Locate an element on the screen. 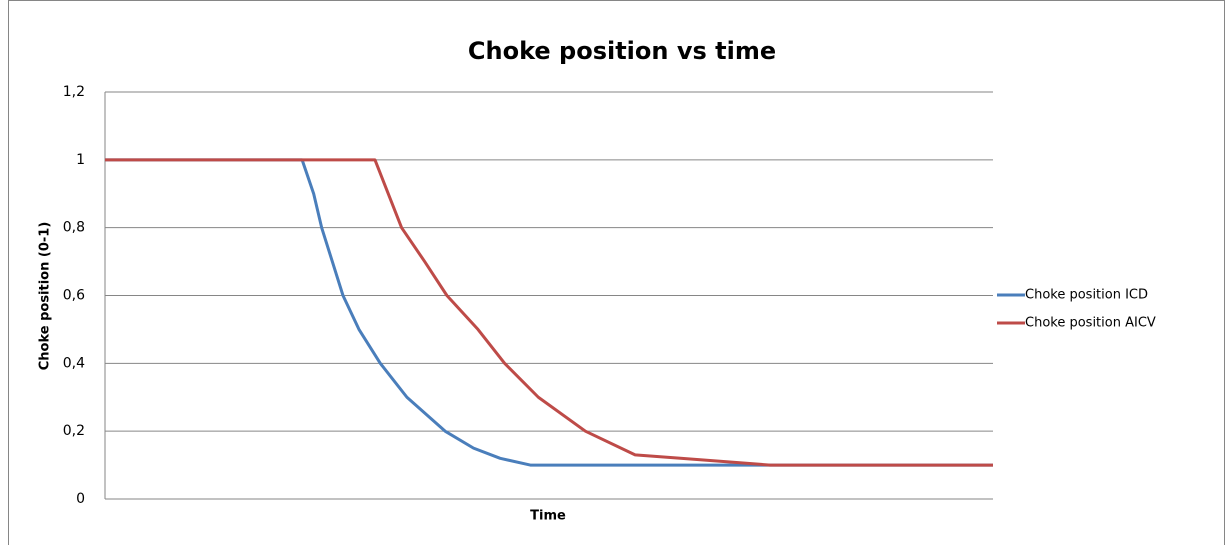 This screenshot has height=545, width=1226. y-tick-label: 0,4 is located at coordinates (74, 363).